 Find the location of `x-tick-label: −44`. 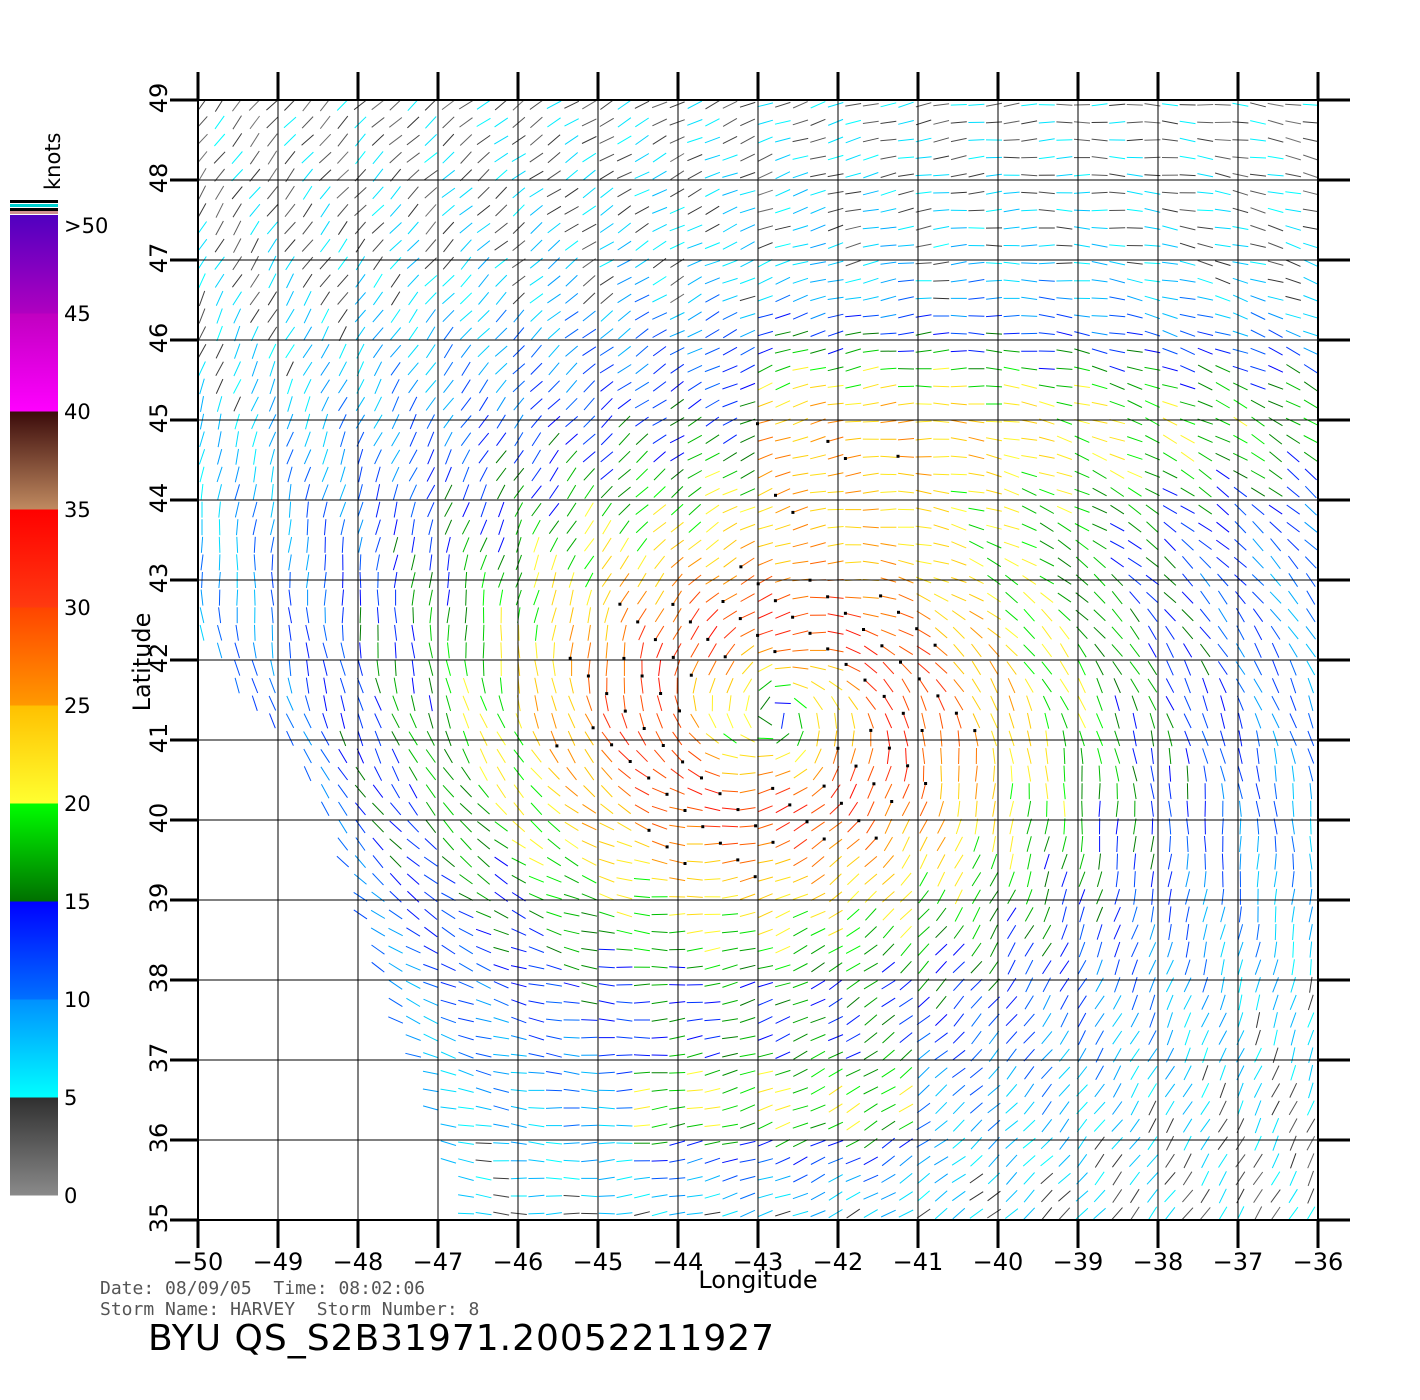

x-tick-label: −44 is located at coordinates (678, 1262).